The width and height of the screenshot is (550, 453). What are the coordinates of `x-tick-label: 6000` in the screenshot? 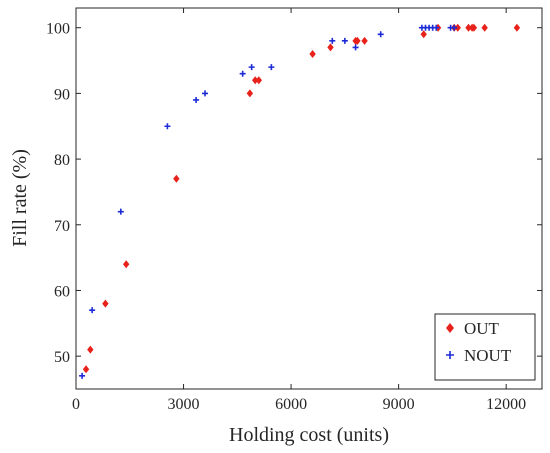 It's located at (291, 404).